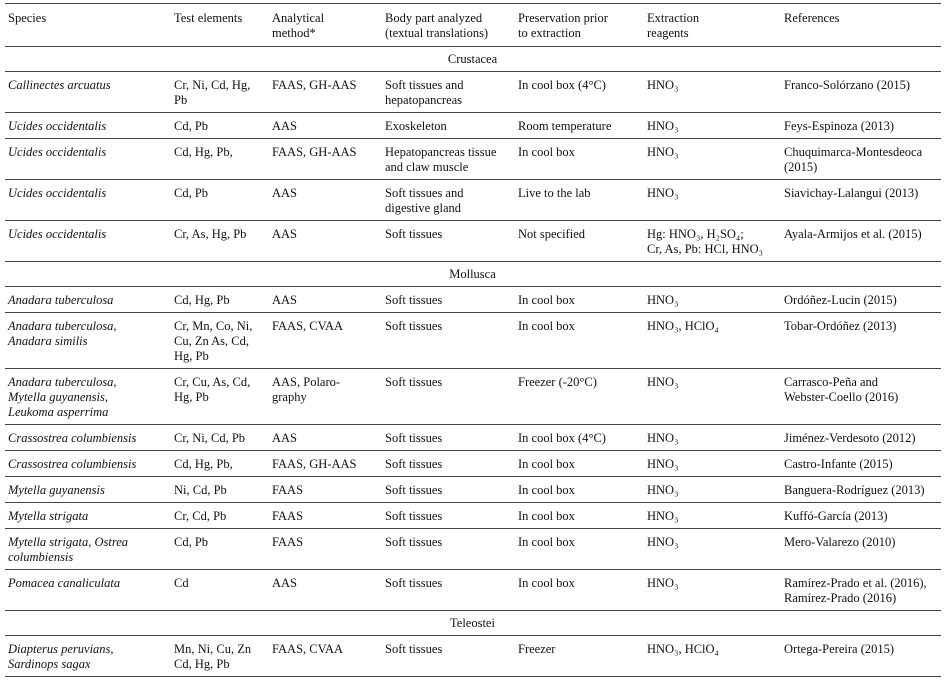 The image size is (946, 683). I want to click on cell-line: Leukoma asperrima, so click(58, 412).